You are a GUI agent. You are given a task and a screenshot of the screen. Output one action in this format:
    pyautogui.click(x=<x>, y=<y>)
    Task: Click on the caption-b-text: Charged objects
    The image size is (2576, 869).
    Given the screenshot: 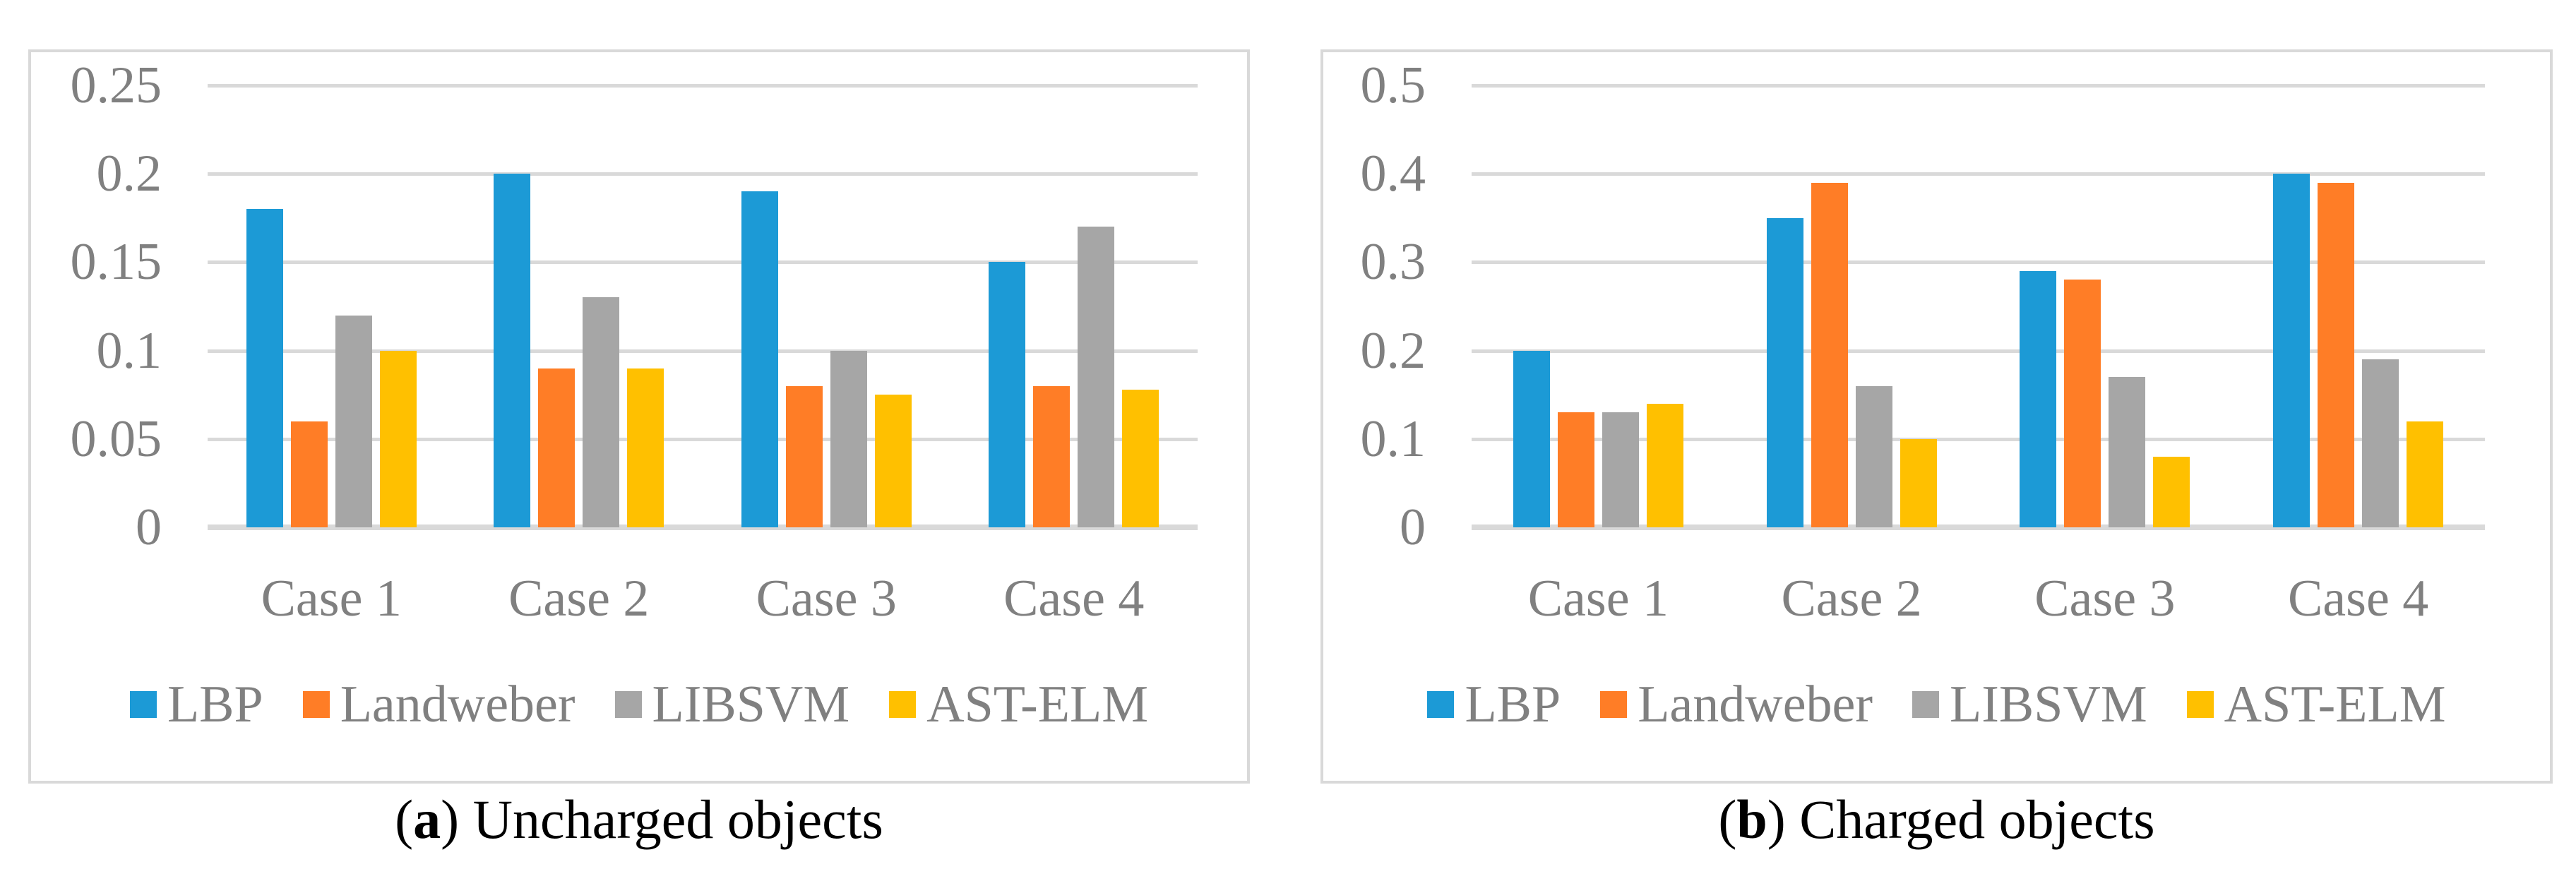 What is the action you would take?
    pyautogui.click(x=1977, y=819)
    